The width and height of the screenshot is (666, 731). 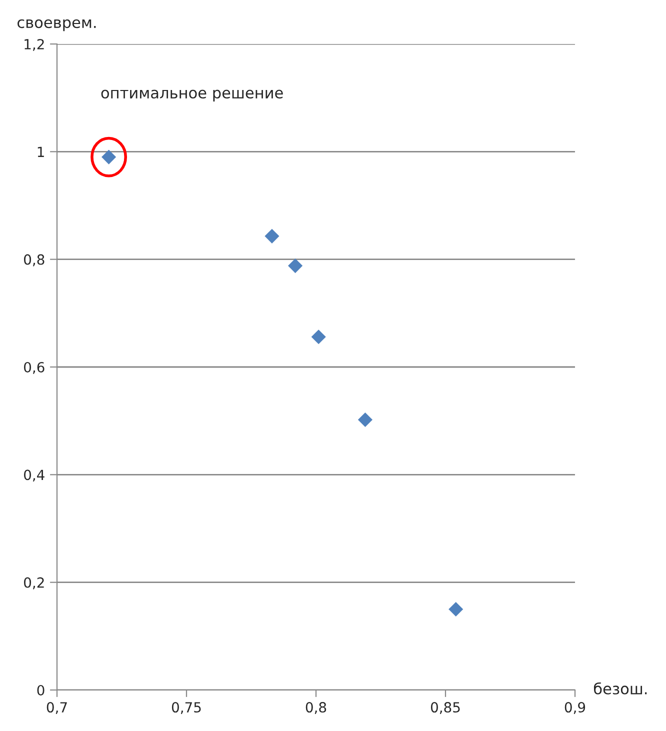 I want to click on annotation: оптимальное решение, so click(x=192, y=96).